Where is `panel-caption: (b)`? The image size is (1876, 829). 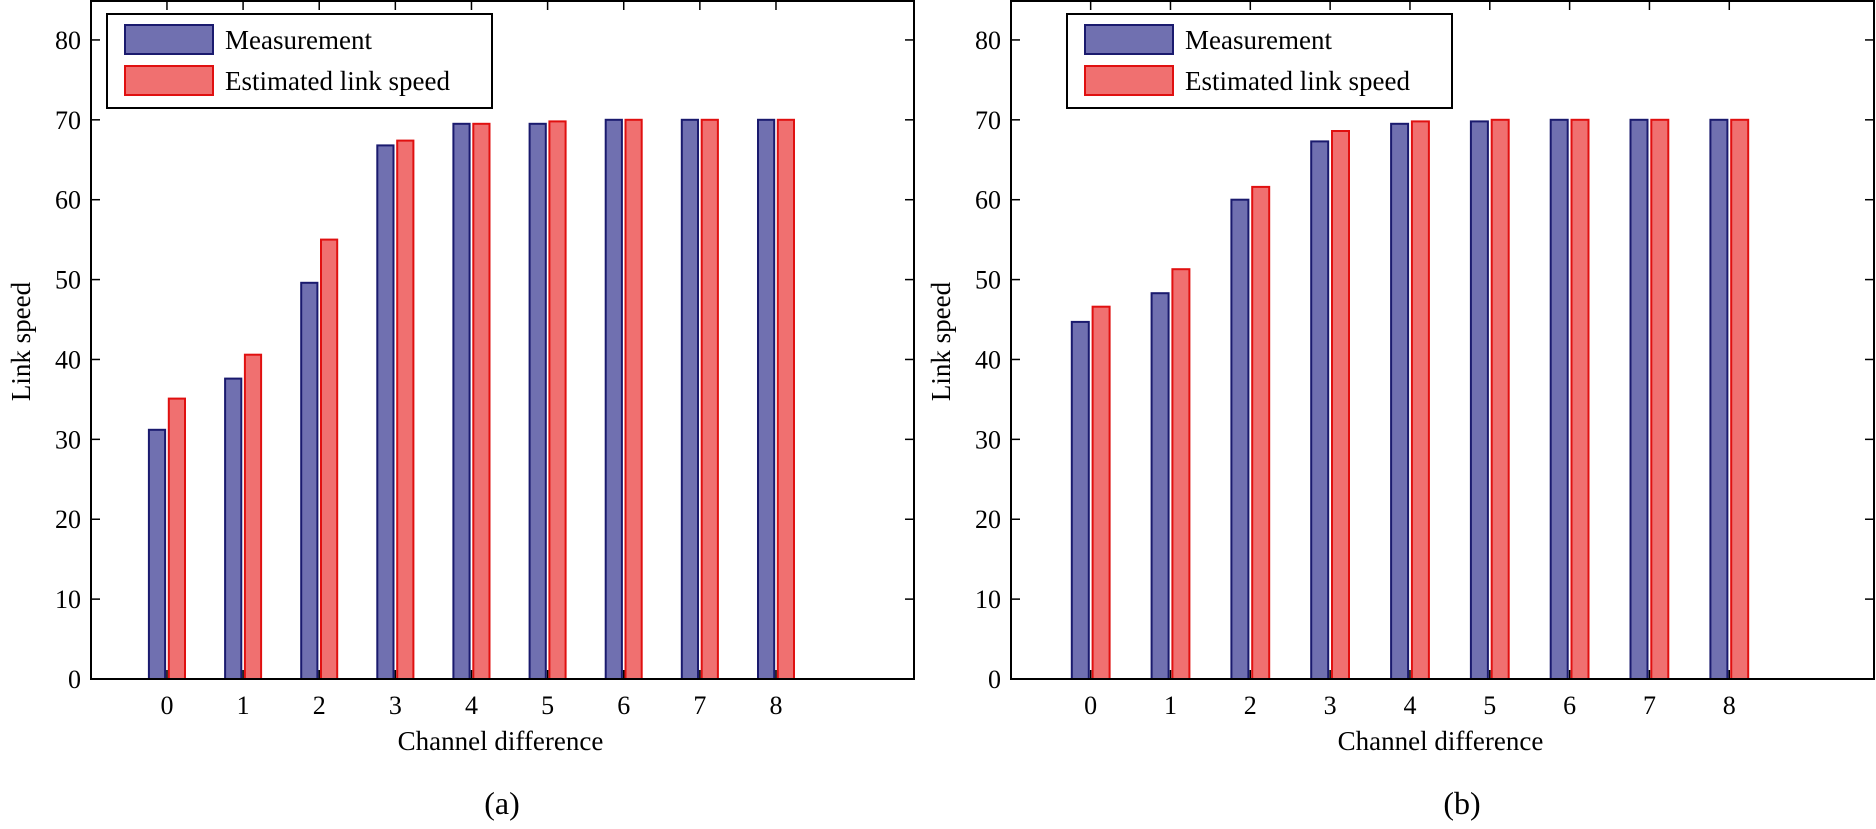
panel-caption: (b) is located at coordinates (1461, 803).